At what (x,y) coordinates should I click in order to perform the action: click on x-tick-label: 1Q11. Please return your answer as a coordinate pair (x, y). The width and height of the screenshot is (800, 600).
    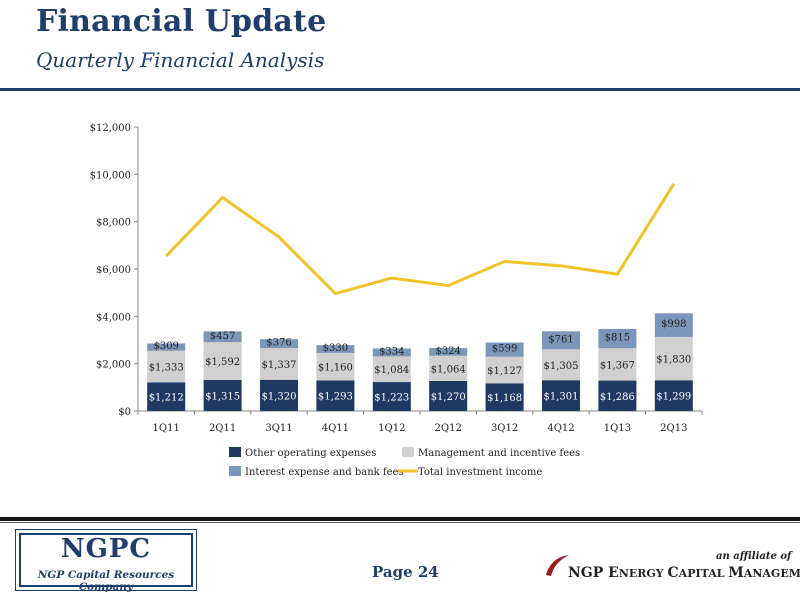
    Looking at the image, I should click on (166, 428).